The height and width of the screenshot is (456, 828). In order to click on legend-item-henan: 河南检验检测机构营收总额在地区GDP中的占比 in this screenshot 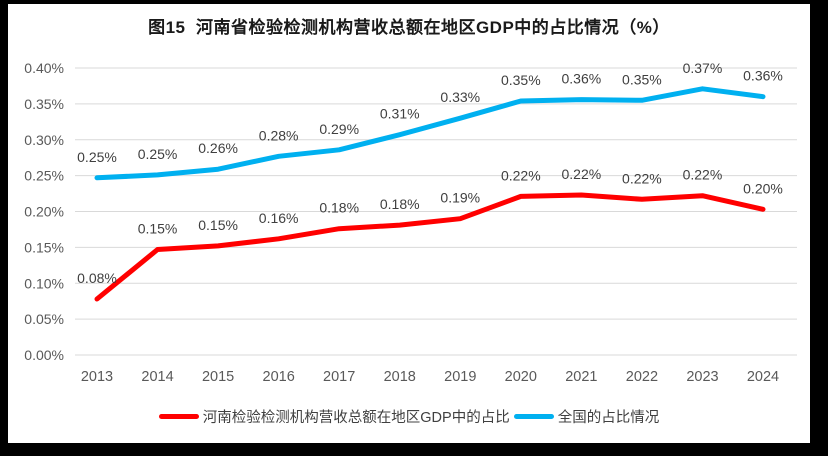, I will do `click(334, 416)`.